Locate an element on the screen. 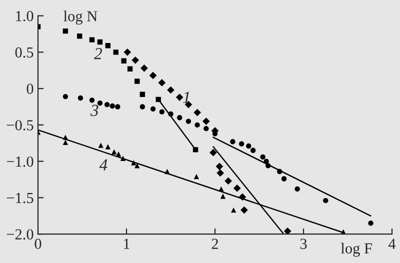  x-tick-label: 0 is located at coordinates (38, 243).